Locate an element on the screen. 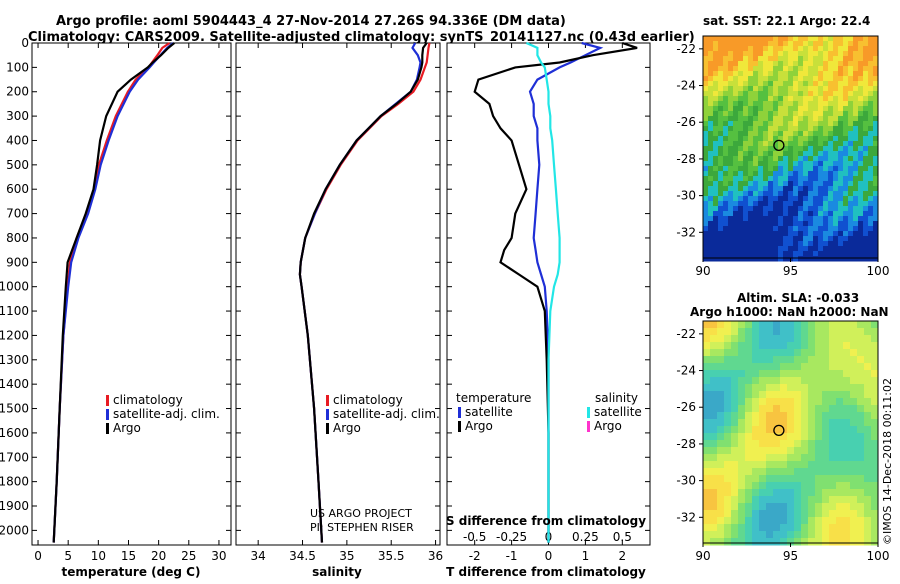 The width and height of the screenshot is (900, 584). legend-swatch is located at coordinates (107, 414).